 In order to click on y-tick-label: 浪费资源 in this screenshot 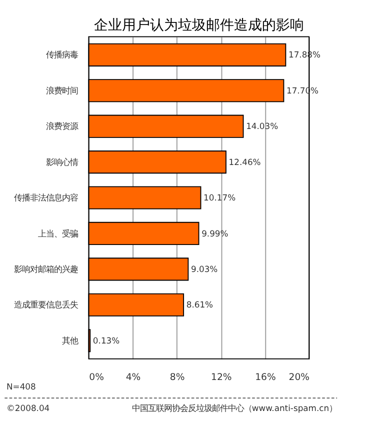, I will do `click(62, 126)`.